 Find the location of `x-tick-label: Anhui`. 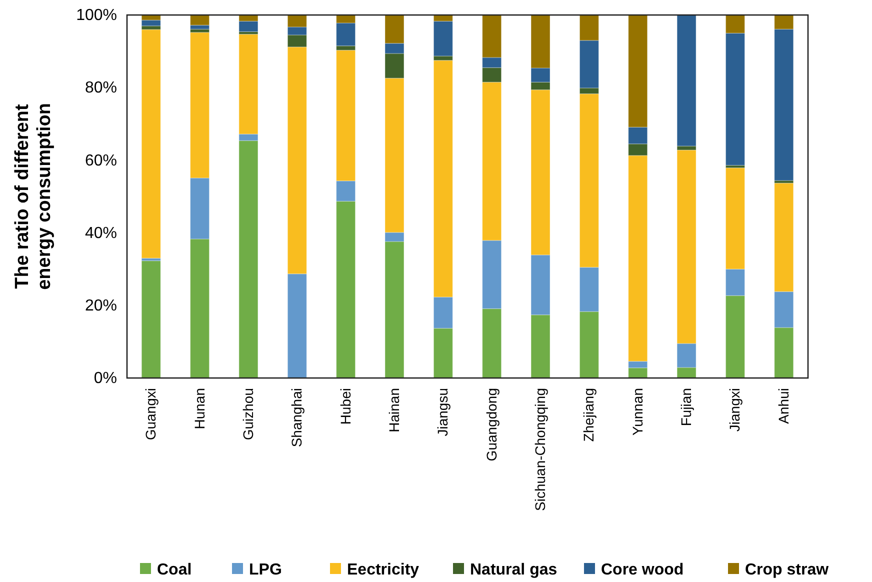

x-tick-label: Anhui is located at coordinates (783, 406).